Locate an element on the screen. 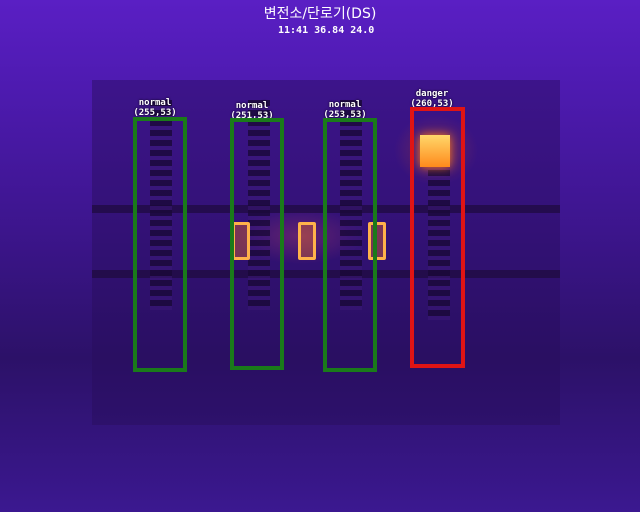 This screenshot has height=512, width=640. detection-label: normal (253,53) is located at coordinates (345, 110).